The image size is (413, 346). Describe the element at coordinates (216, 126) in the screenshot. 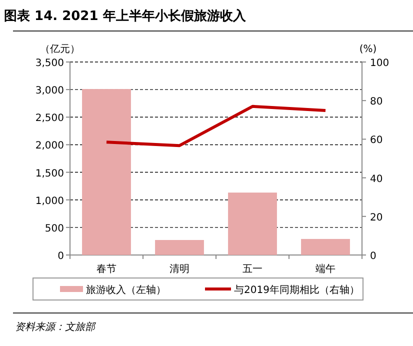

I see `line-series` at that location.